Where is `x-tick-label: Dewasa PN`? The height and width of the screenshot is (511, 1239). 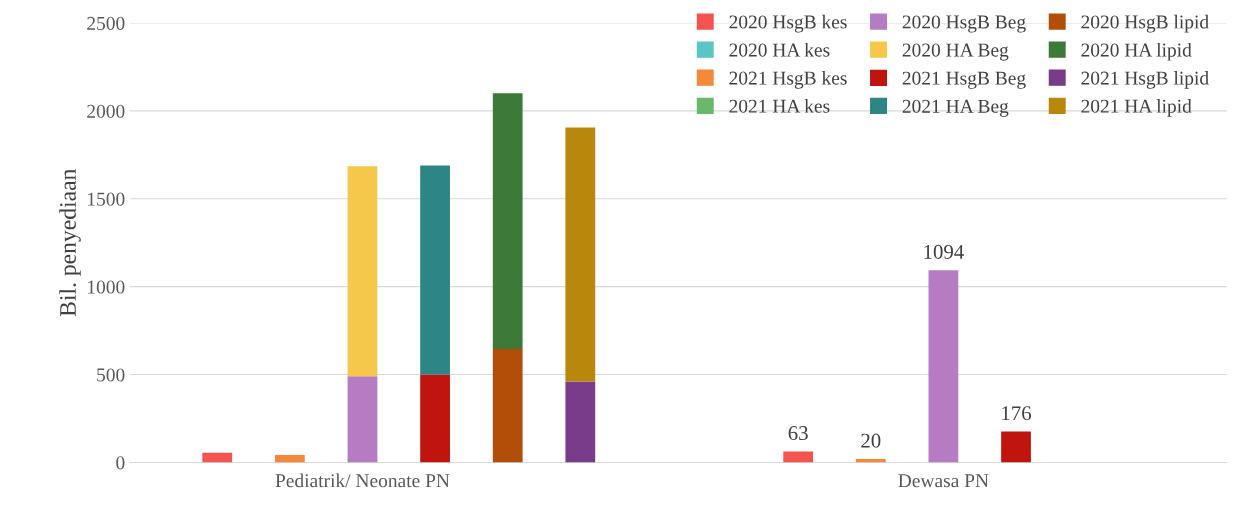 x-tick-label: Dewasa PN is located at coordinates (943, 481).